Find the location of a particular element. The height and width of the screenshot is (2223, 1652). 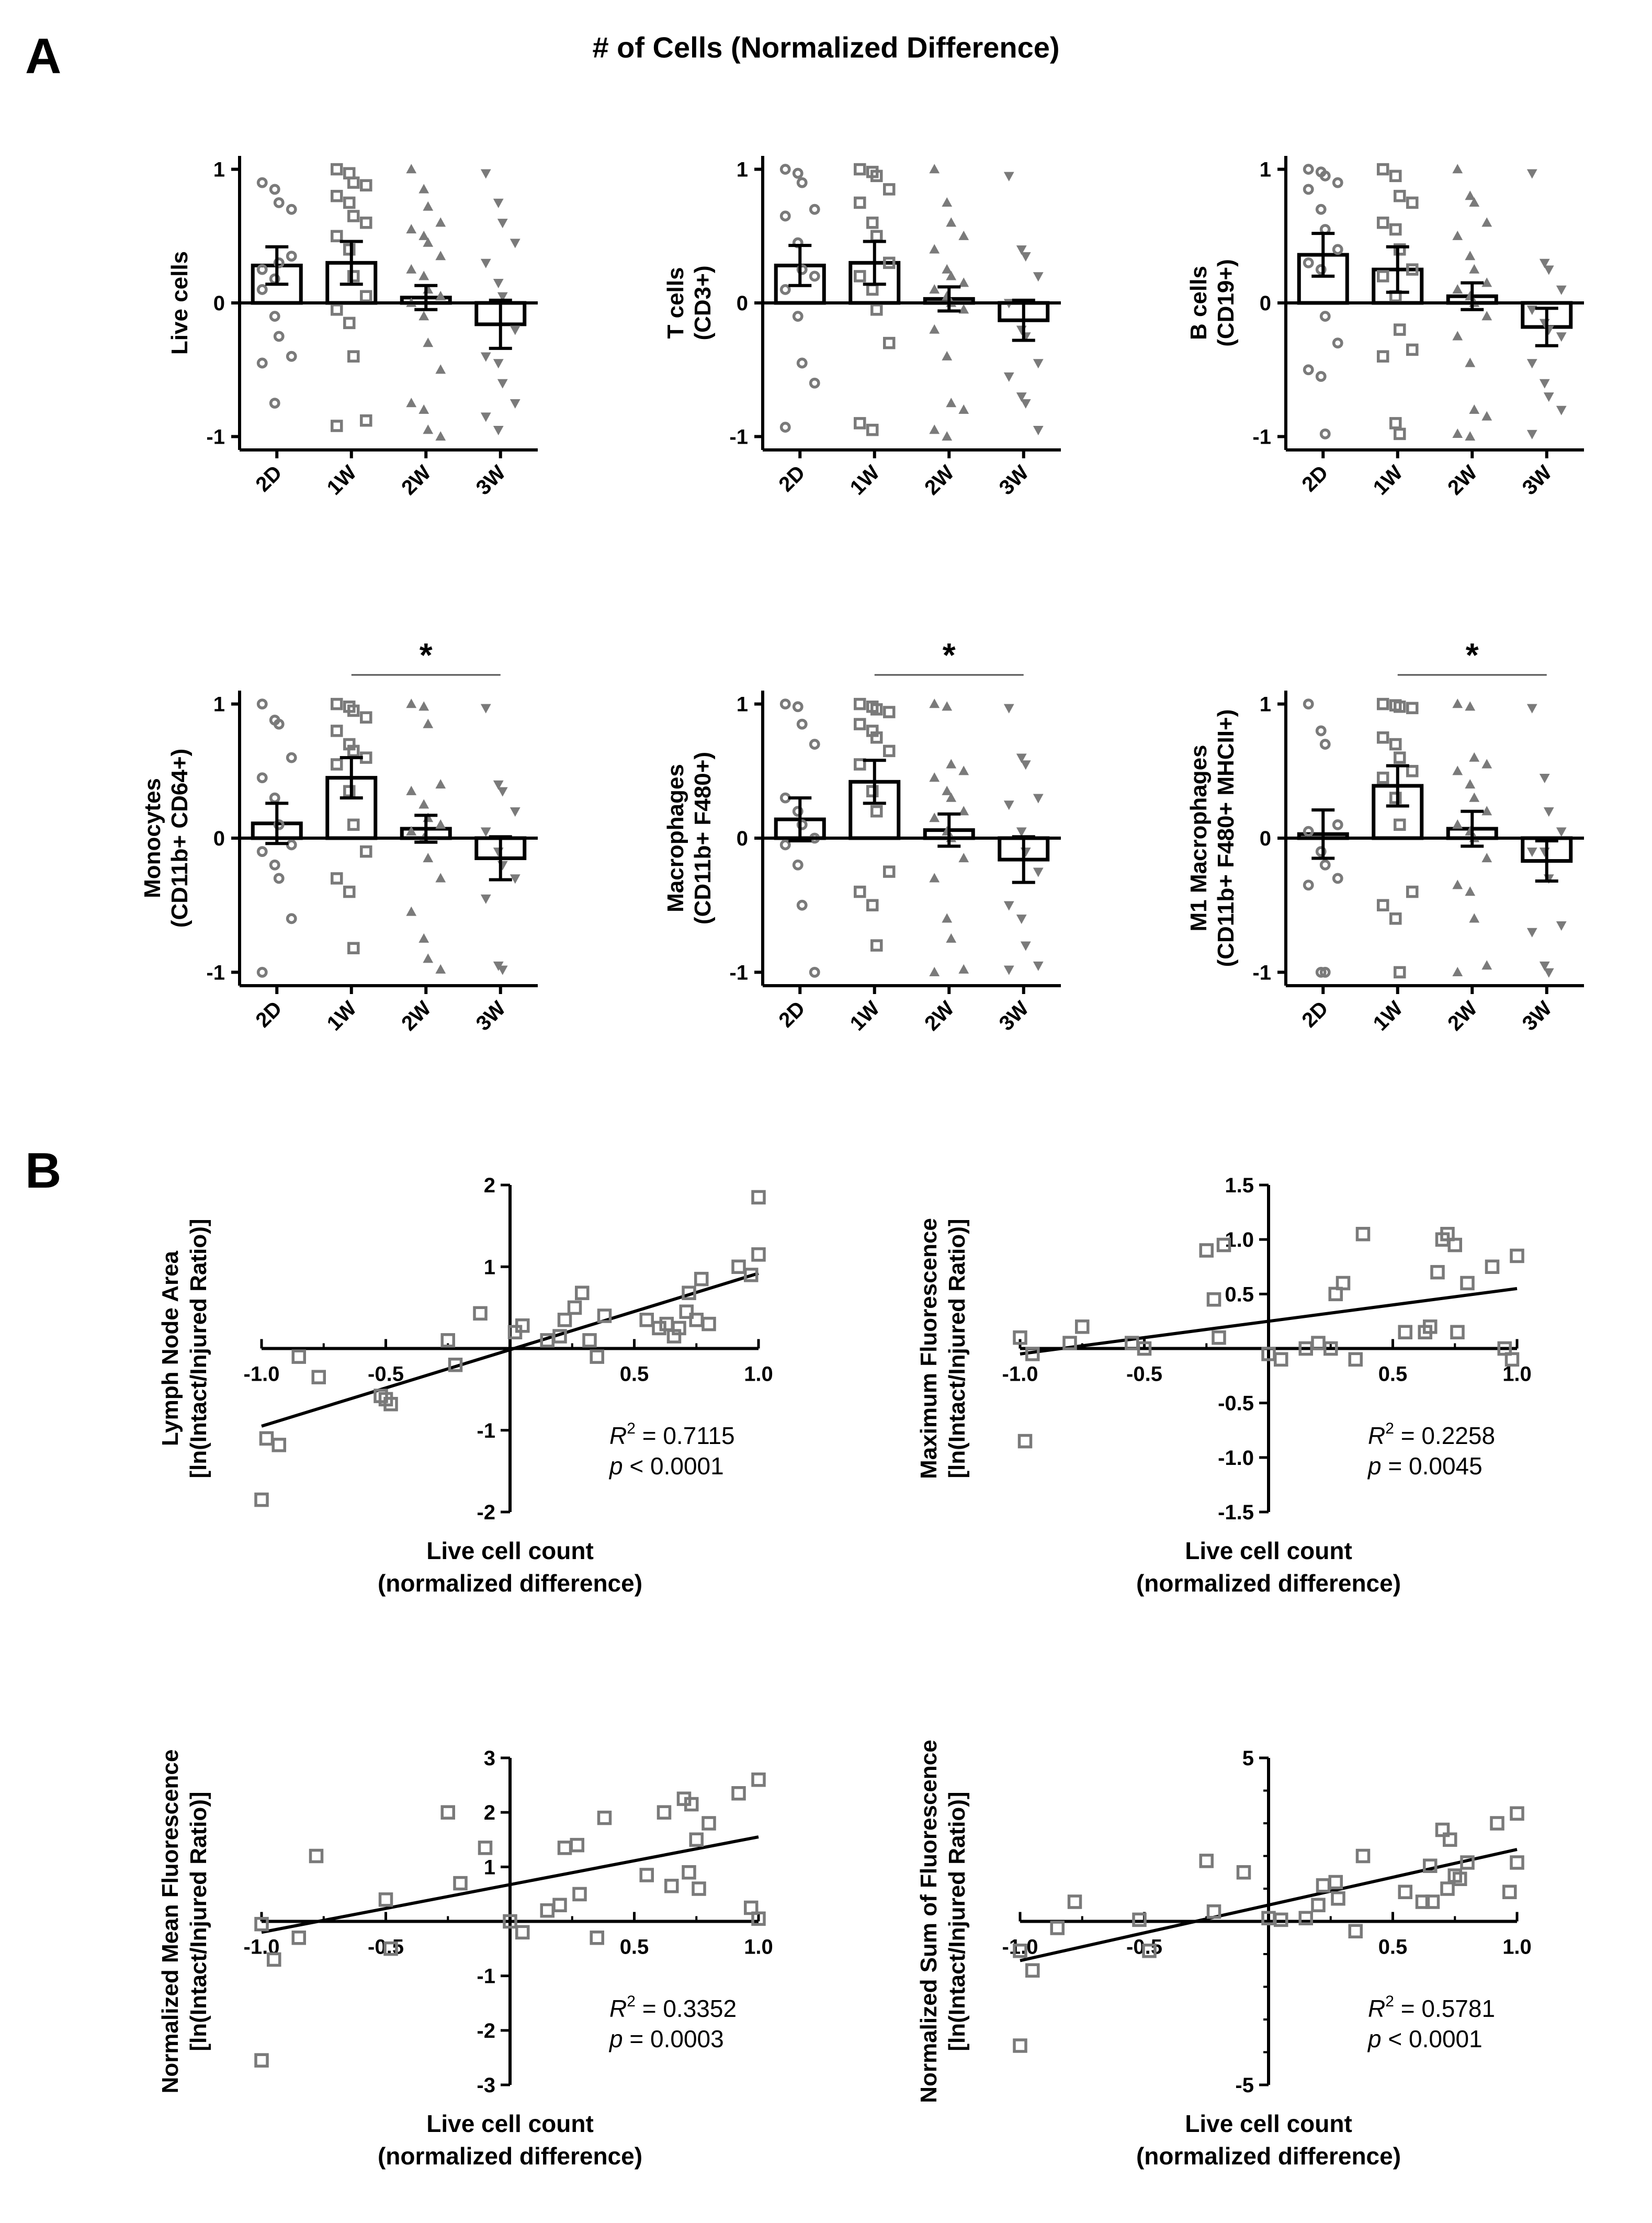

x-axis-label: (normalized difference) is located at coordinates (1268, 1583).